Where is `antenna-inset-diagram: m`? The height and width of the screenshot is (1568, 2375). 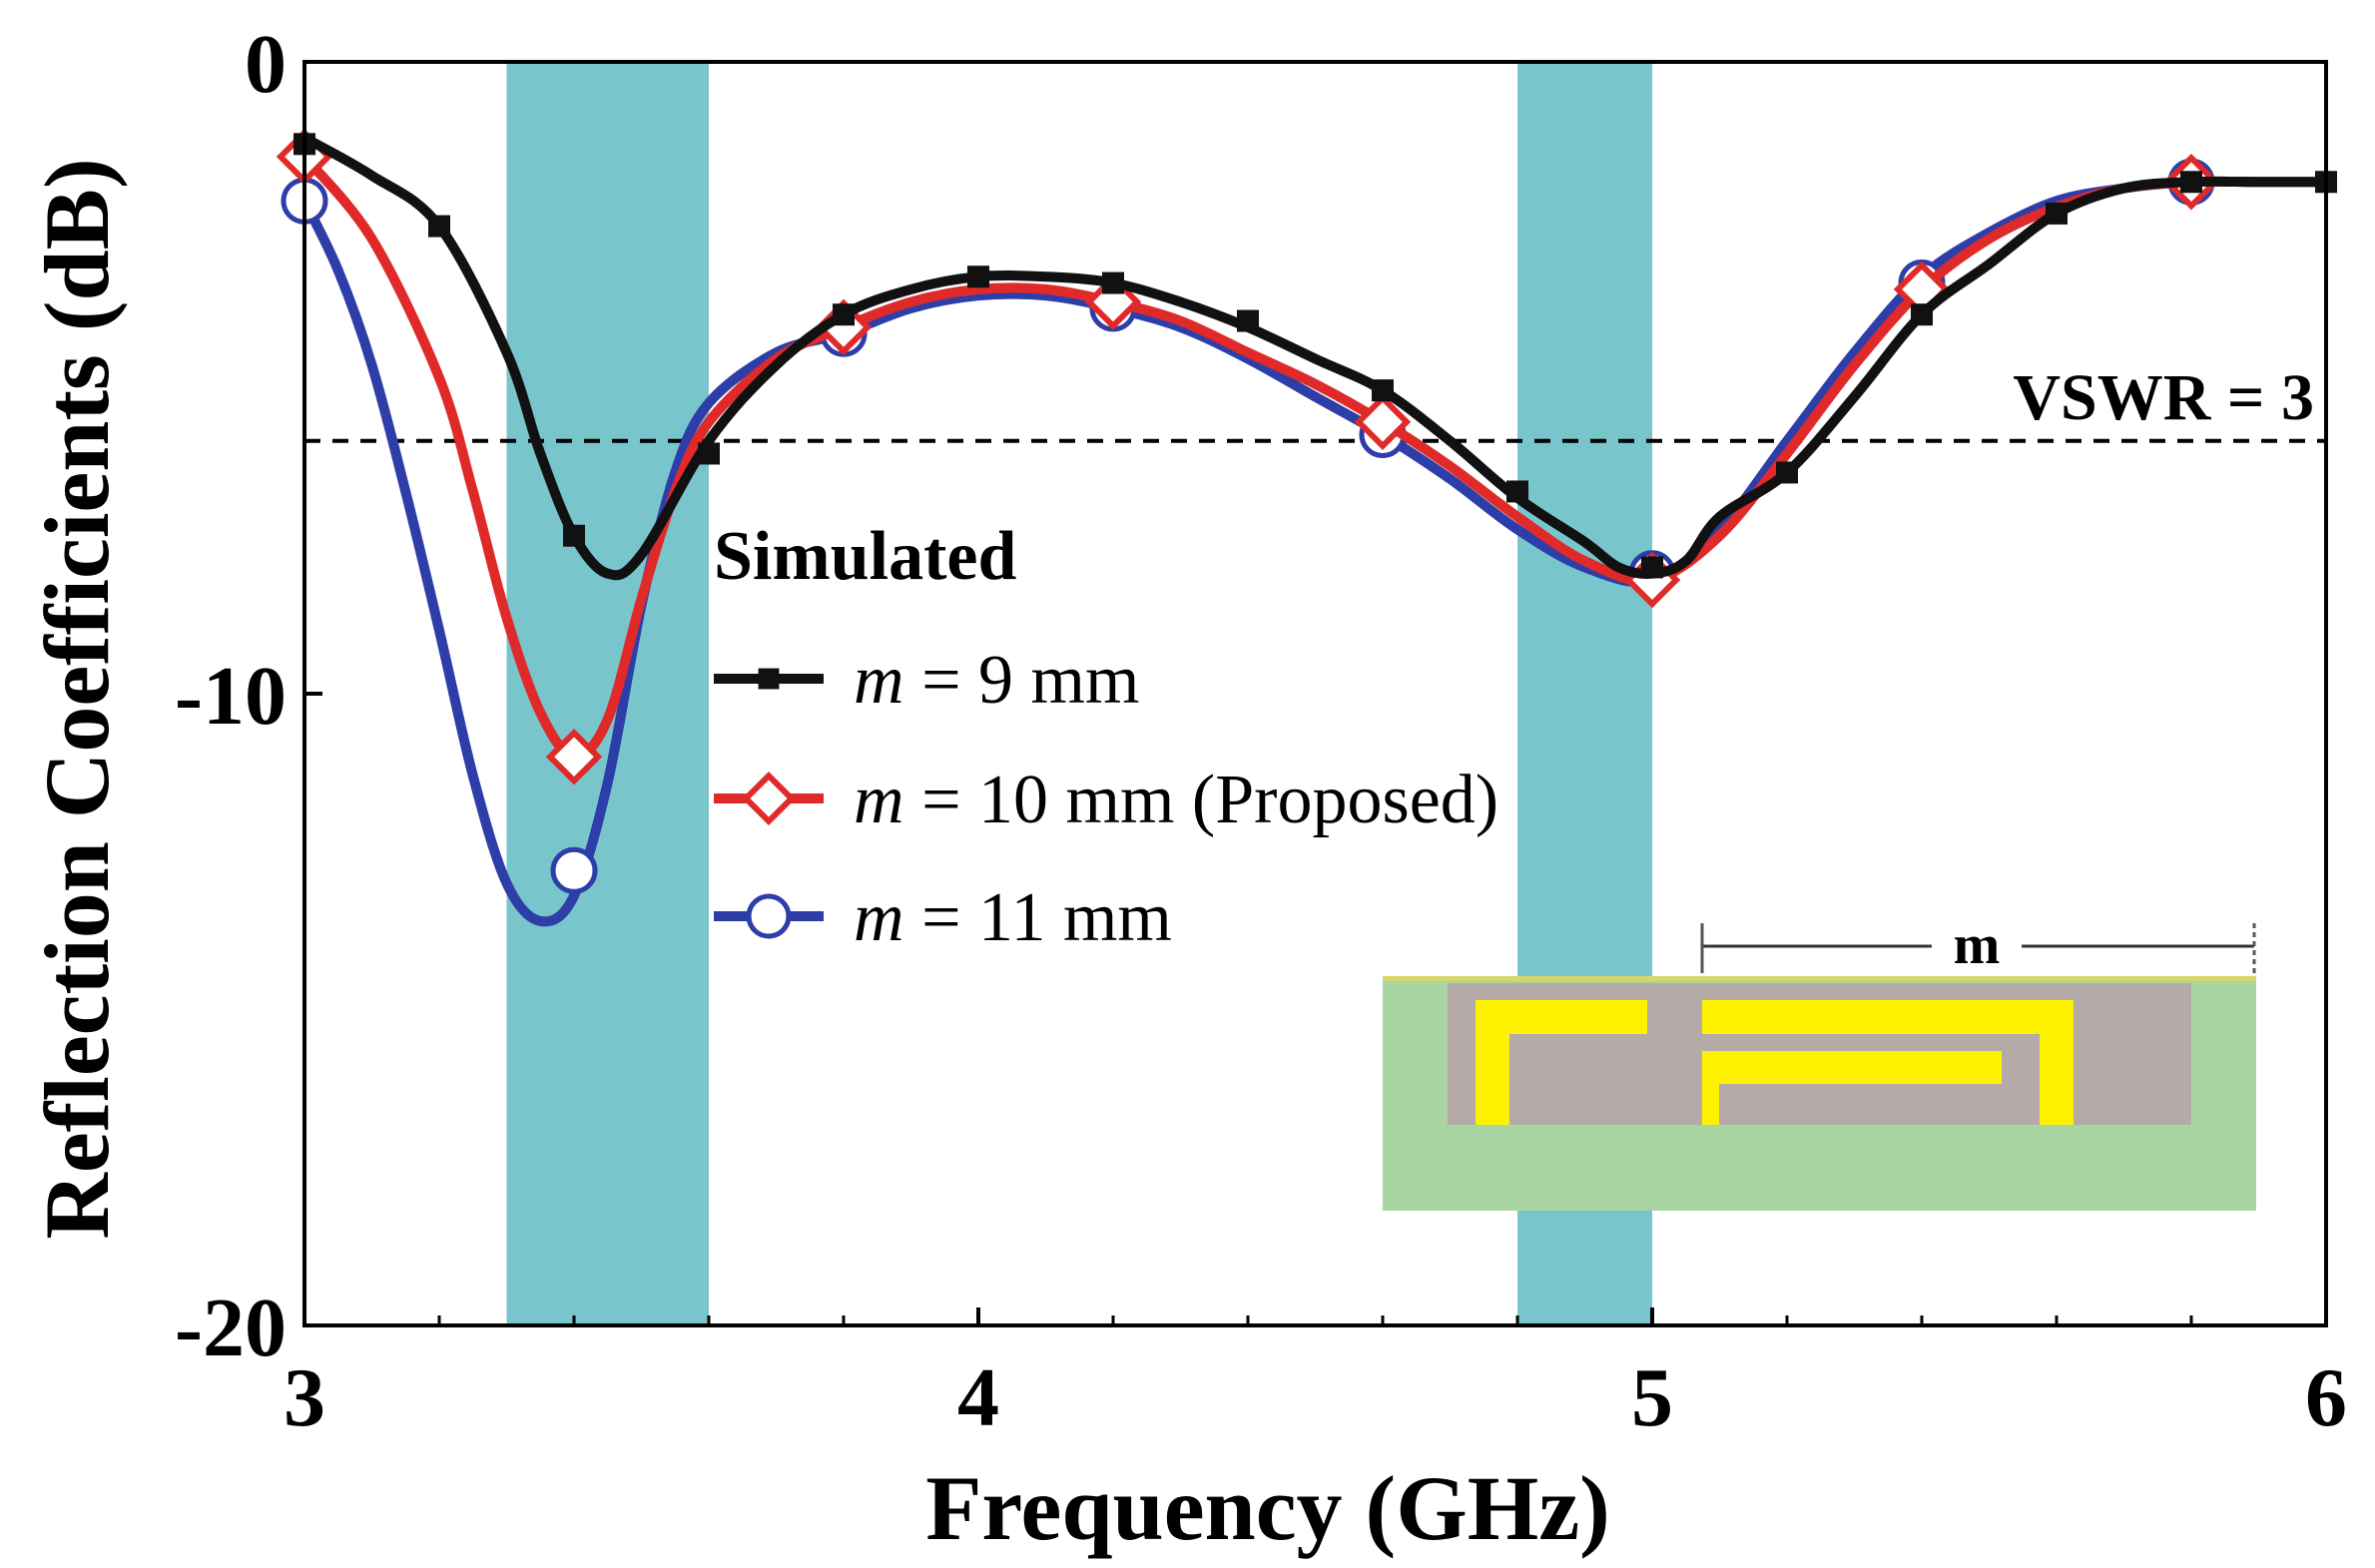 antenna-inset-diagram: m is located at coordinates (1819, 1062).